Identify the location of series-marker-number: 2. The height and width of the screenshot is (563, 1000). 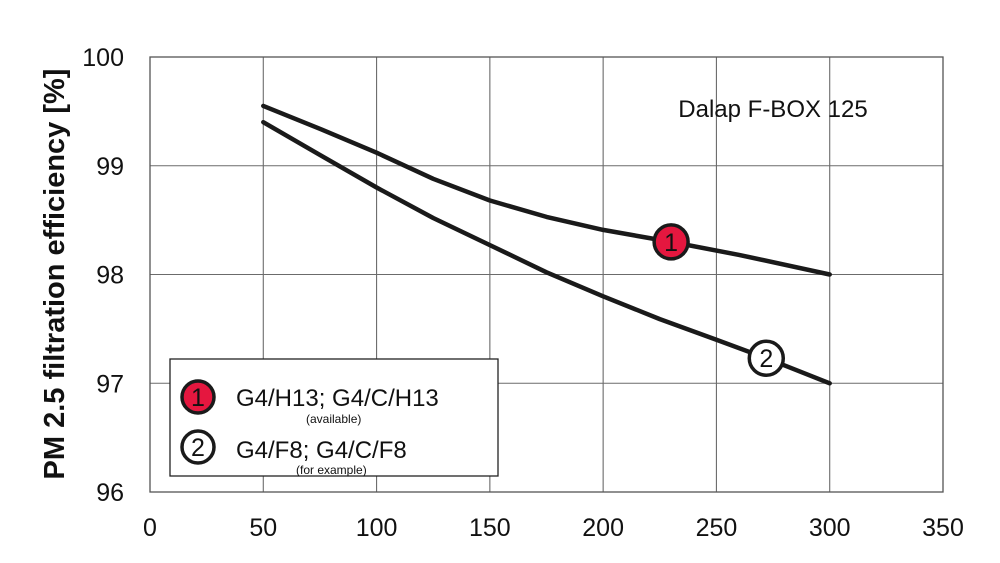
(766, 359).